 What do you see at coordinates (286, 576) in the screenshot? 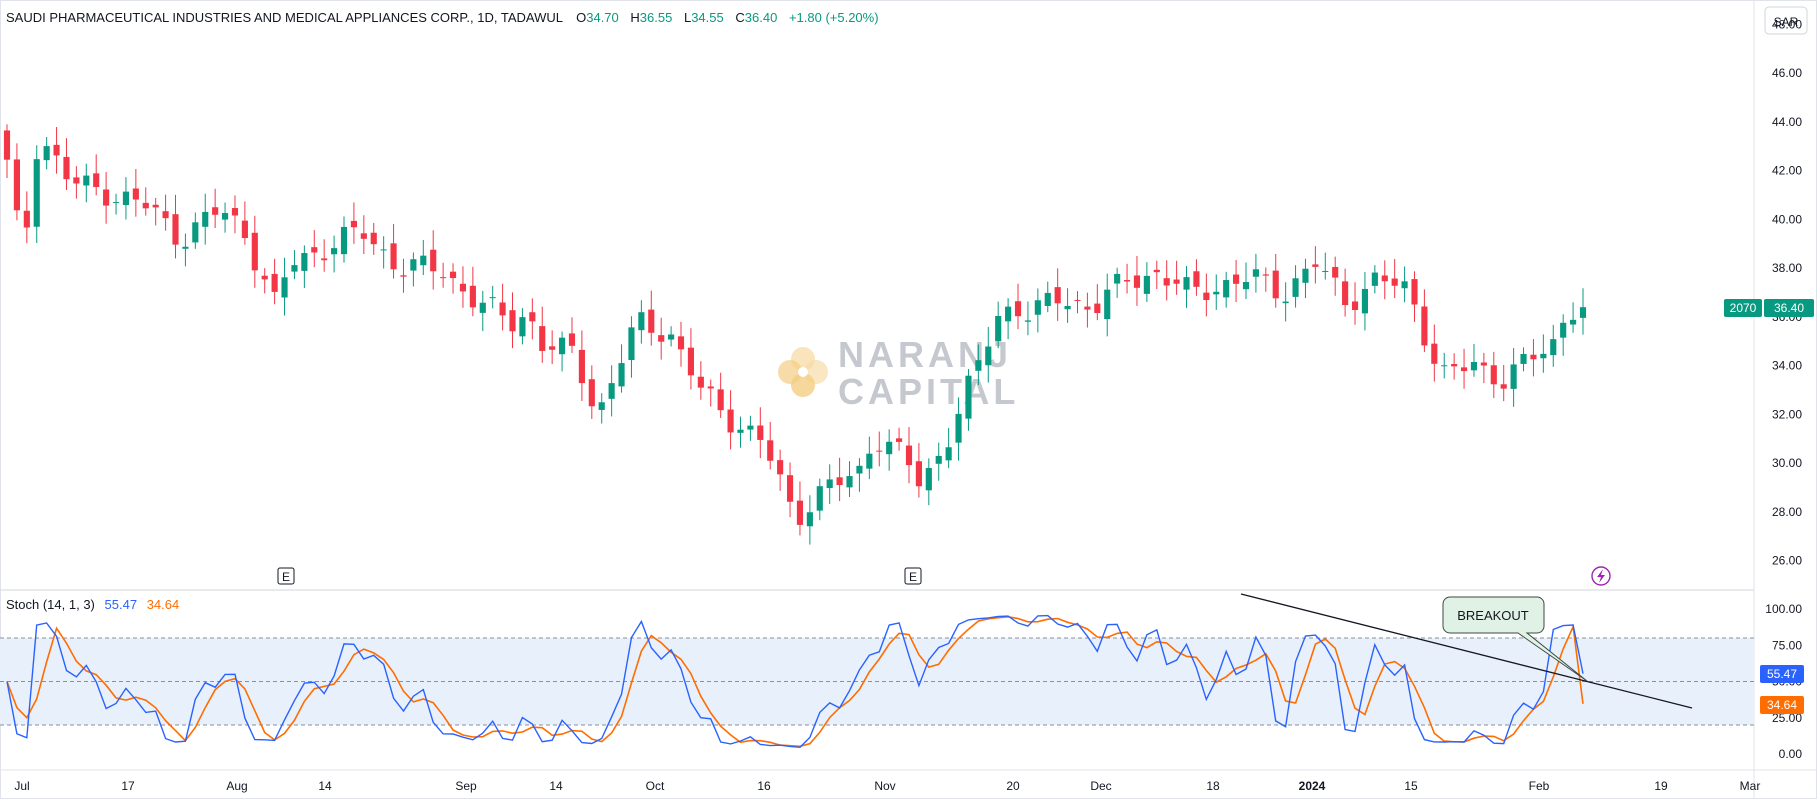
I see `earnings-marker-1: E` at bounding box center [286, 576].